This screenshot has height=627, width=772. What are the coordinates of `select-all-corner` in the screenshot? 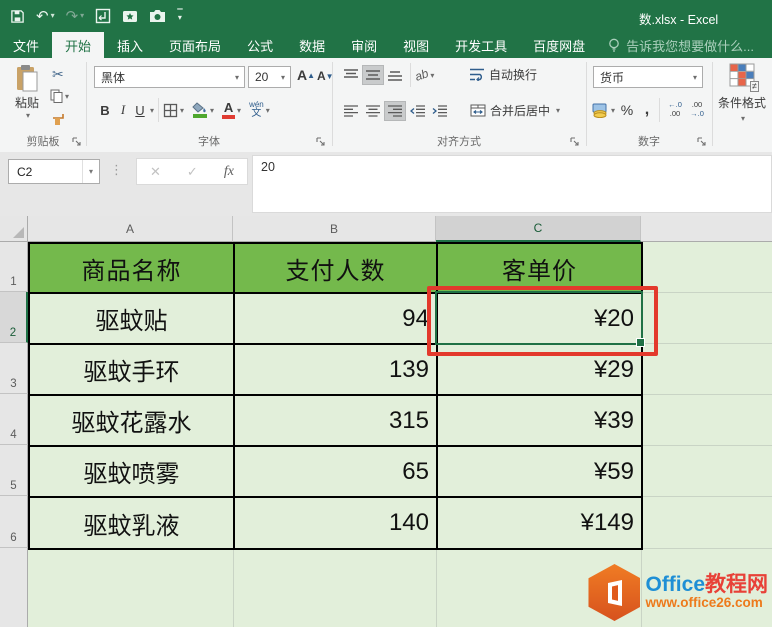 It's located at (14, 229).